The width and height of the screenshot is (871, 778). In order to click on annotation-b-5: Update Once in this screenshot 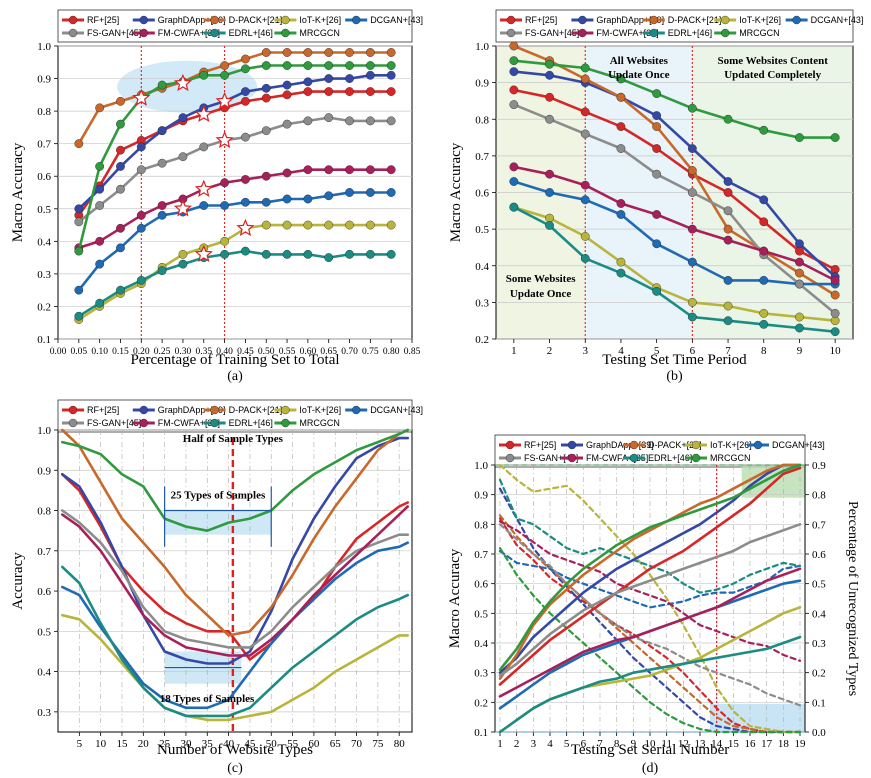, I will do `click(541, 294)`.